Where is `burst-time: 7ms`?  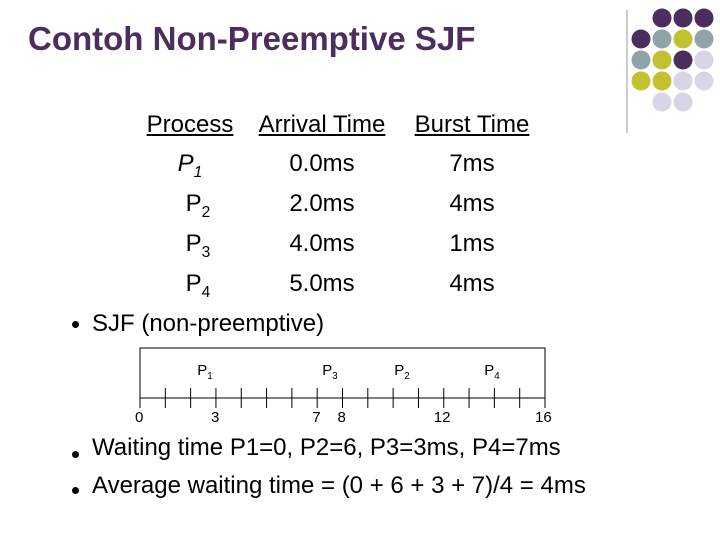
burst-time: 7ms is located at coordinates (472, 163).